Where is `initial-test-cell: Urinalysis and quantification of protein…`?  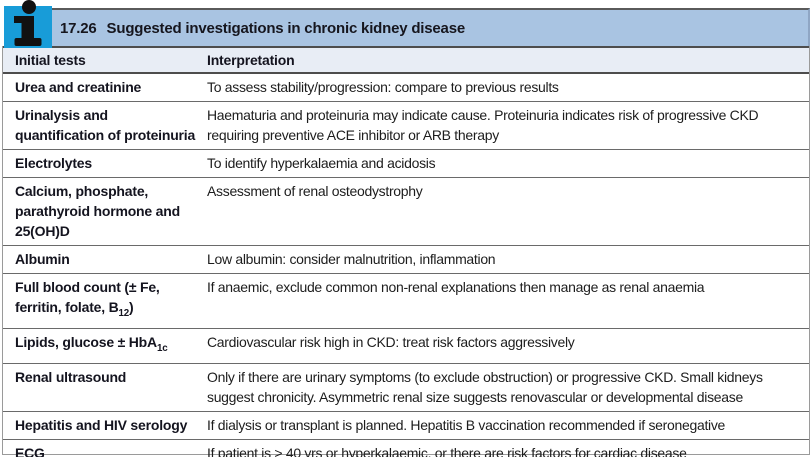 initial-test-cell: Urinalysis and quantification of protein… is located at coordinates (111, 125).